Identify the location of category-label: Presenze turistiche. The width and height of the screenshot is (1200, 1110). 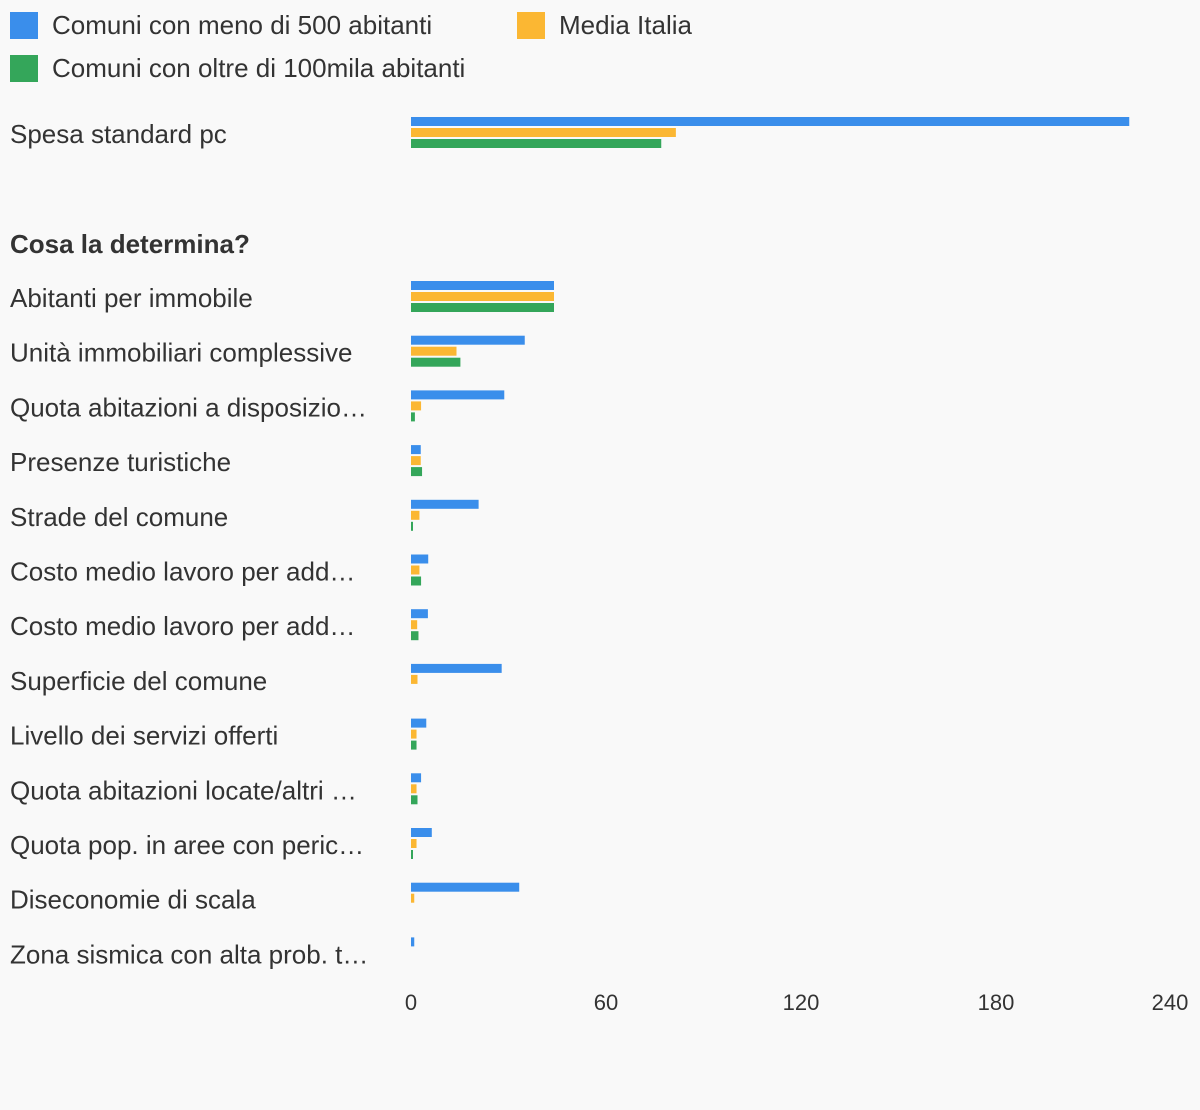
(120, 462).